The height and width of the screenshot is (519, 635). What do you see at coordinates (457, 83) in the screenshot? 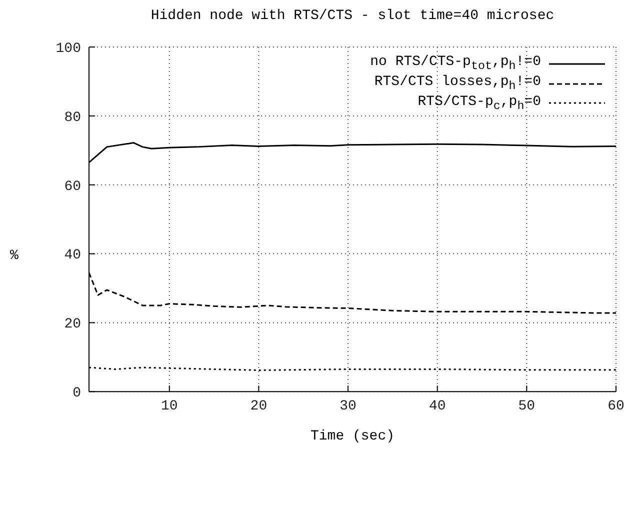
I see `legend-label: RTS/CTS losses,p$_{h}$!=0` at bounding box center [457, 83].